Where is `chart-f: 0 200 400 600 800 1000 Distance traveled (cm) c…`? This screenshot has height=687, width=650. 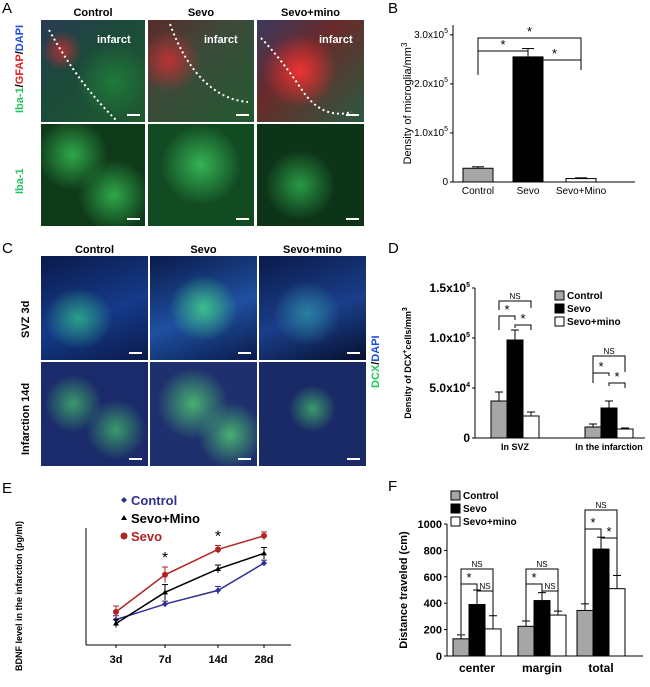 chart-f: 0 200 400 600 800 1000 Distance traveled (cm) c… is located at coordinates (520, 582).